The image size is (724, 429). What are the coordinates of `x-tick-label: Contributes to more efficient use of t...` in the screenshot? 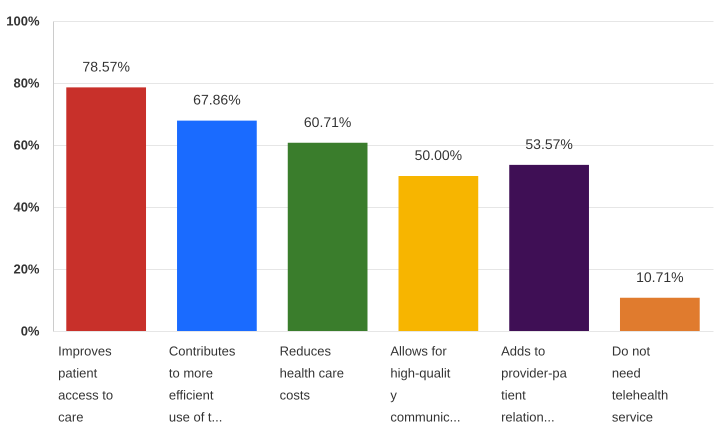 It's located at (202, 384).